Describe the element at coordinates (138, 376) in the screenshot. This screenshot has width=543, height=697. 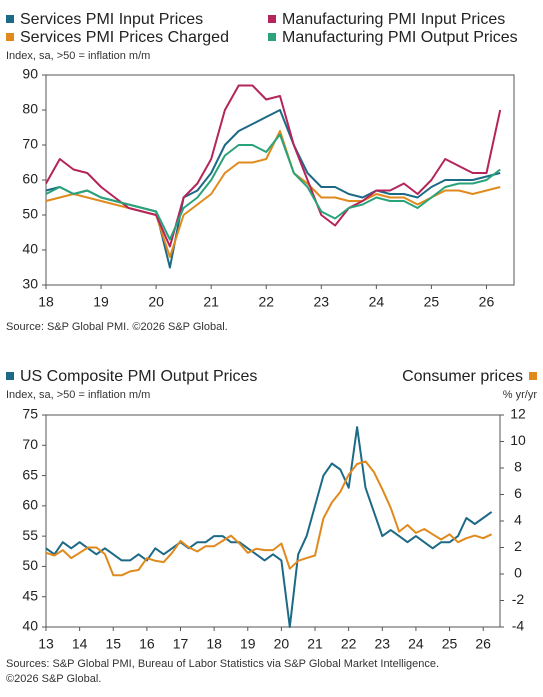
I see `legend-label: US Composite PMI Output Prices` at that location.